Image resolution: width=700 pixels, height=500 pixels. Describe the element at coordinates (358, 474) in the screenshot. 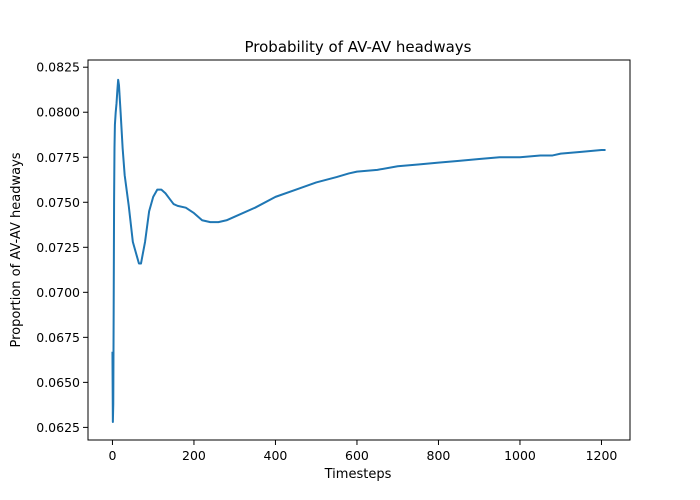

I see `x-axis-label: Timesteps` at that location.